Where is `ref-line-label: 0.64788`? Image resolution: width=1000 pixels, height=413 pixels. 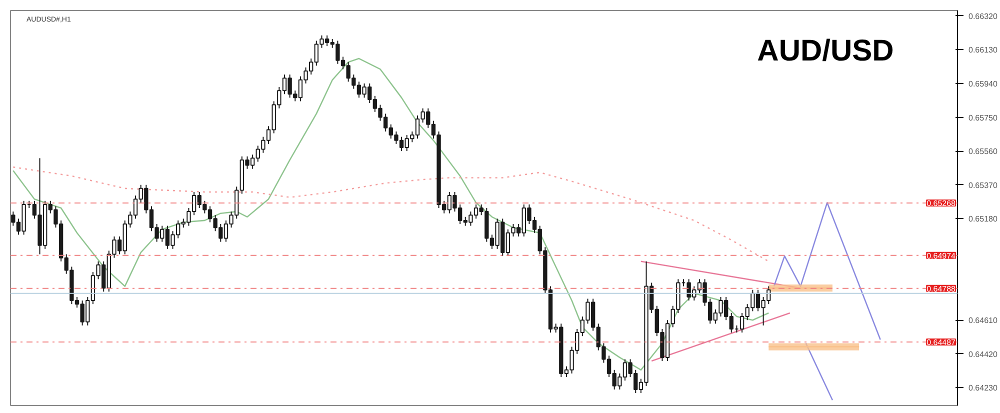
ref-line-label: 0.64788 is located at coordinates (941, 289).